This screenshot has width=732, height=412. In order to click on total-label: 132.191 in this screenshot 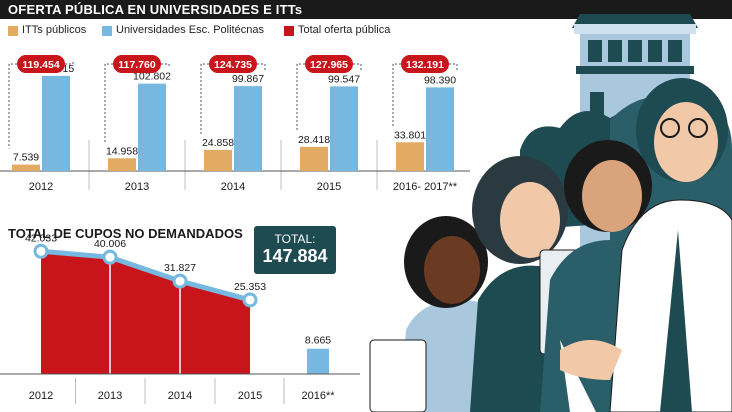, I will do `click(425, 65)`.